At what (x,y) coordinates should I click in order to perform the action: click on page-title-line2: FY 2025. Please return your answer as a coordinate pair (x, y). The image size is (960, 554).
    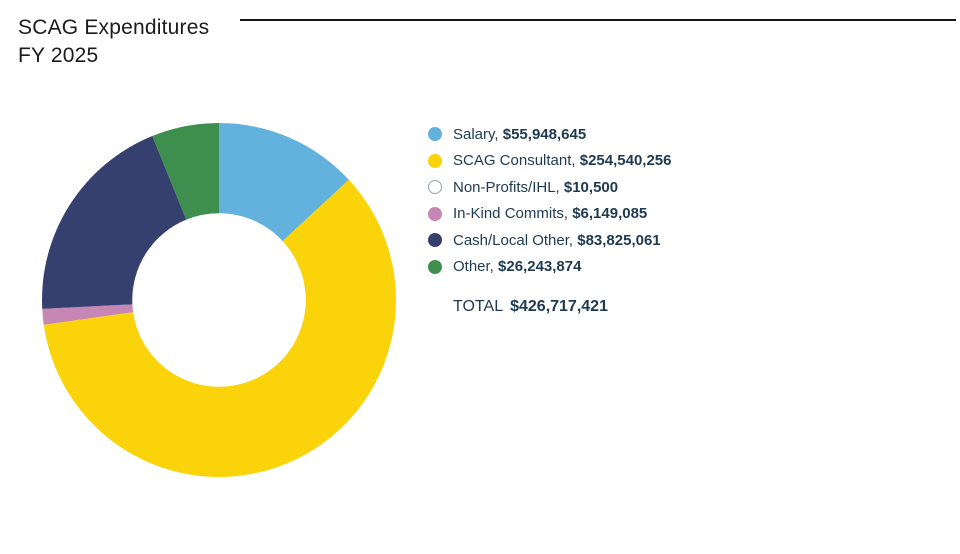
    Looking at the image, I should click on (58, 55).